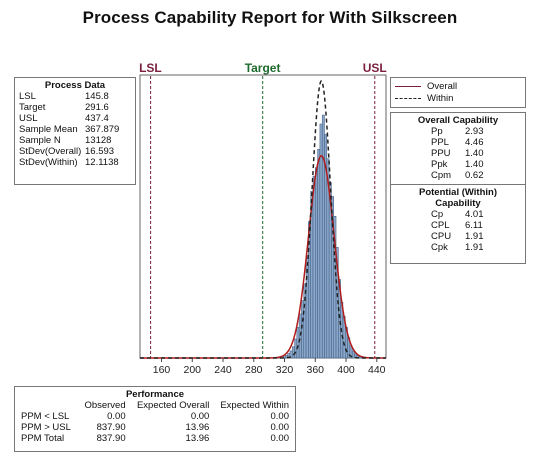 The height and width of the screenshot is (474, 540). I want to click on performance-row: PPM Total 837.90 13.96 0.00, so click(155, 438).